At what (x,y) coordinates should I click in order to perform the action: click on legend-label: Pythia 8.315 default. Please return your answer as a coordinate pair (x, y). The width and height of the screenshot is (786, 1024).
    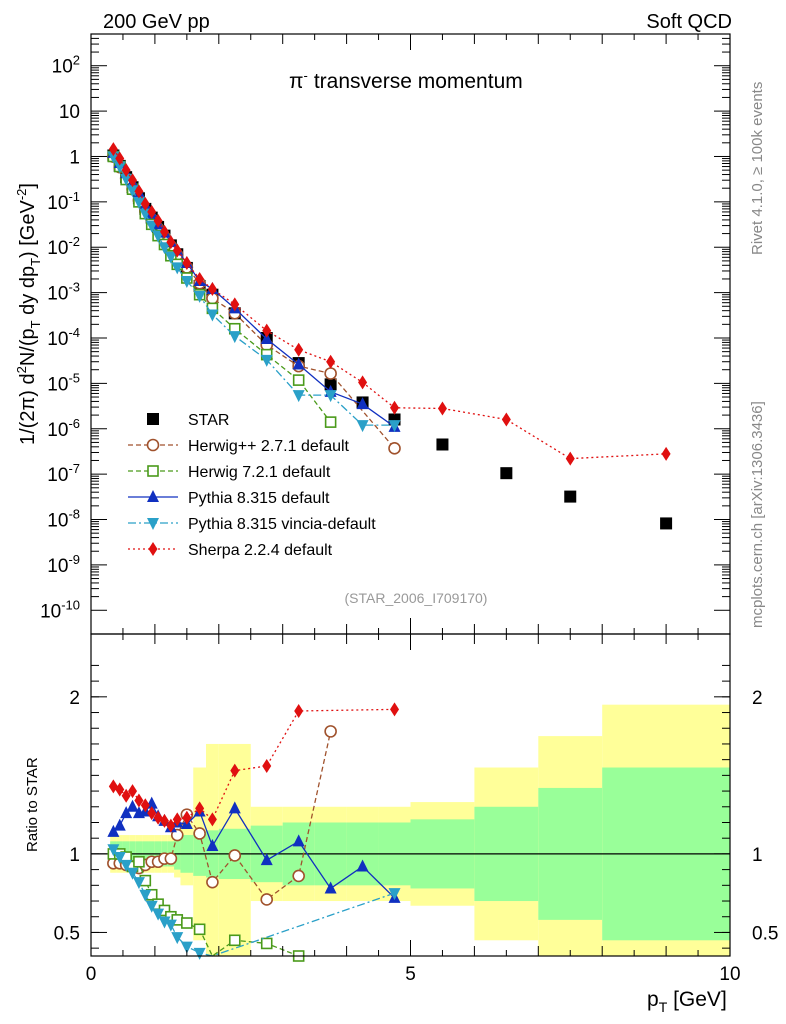
    Looking at the image, I should click on (259, 498).